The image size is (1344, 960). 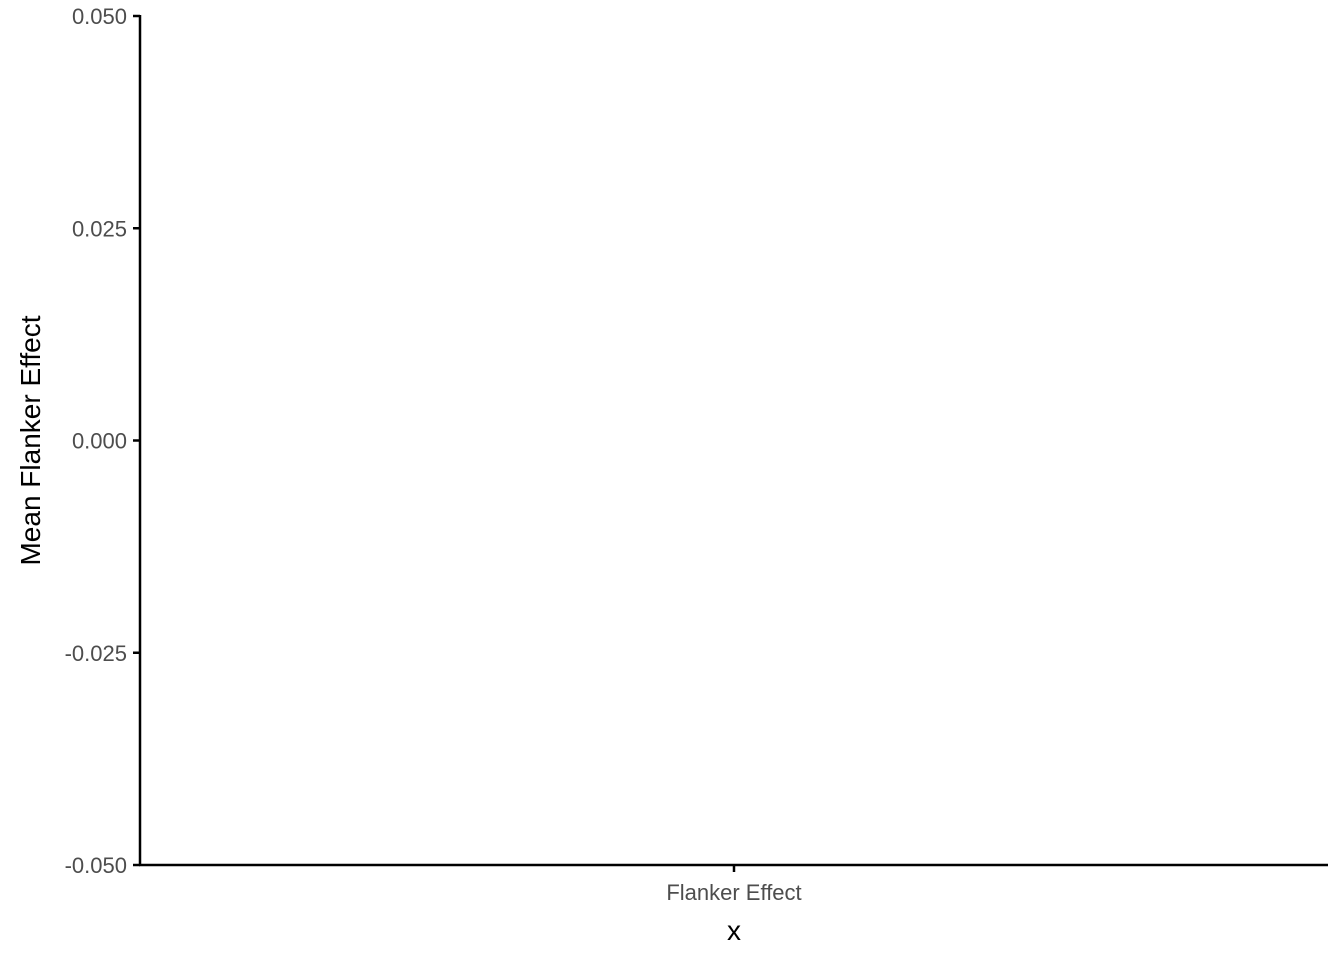 I want to click on y-tick-label: -0.050, so click(x=96, y=865).